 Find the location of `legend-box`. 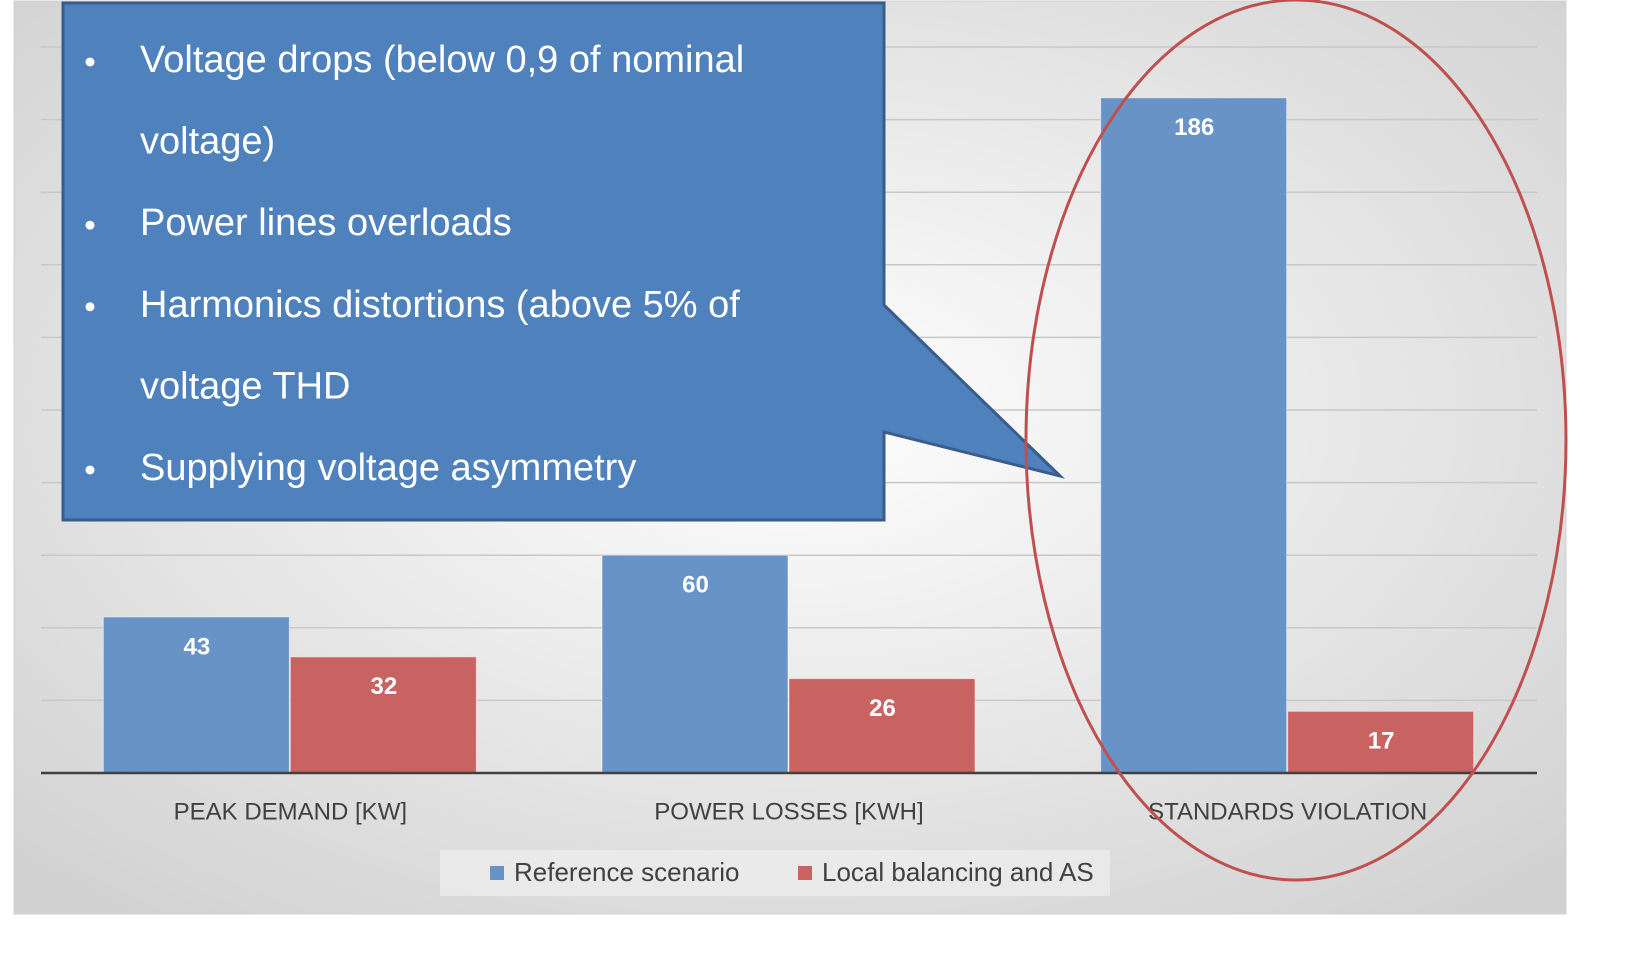

legend-box is located at coordinates (775, 873).